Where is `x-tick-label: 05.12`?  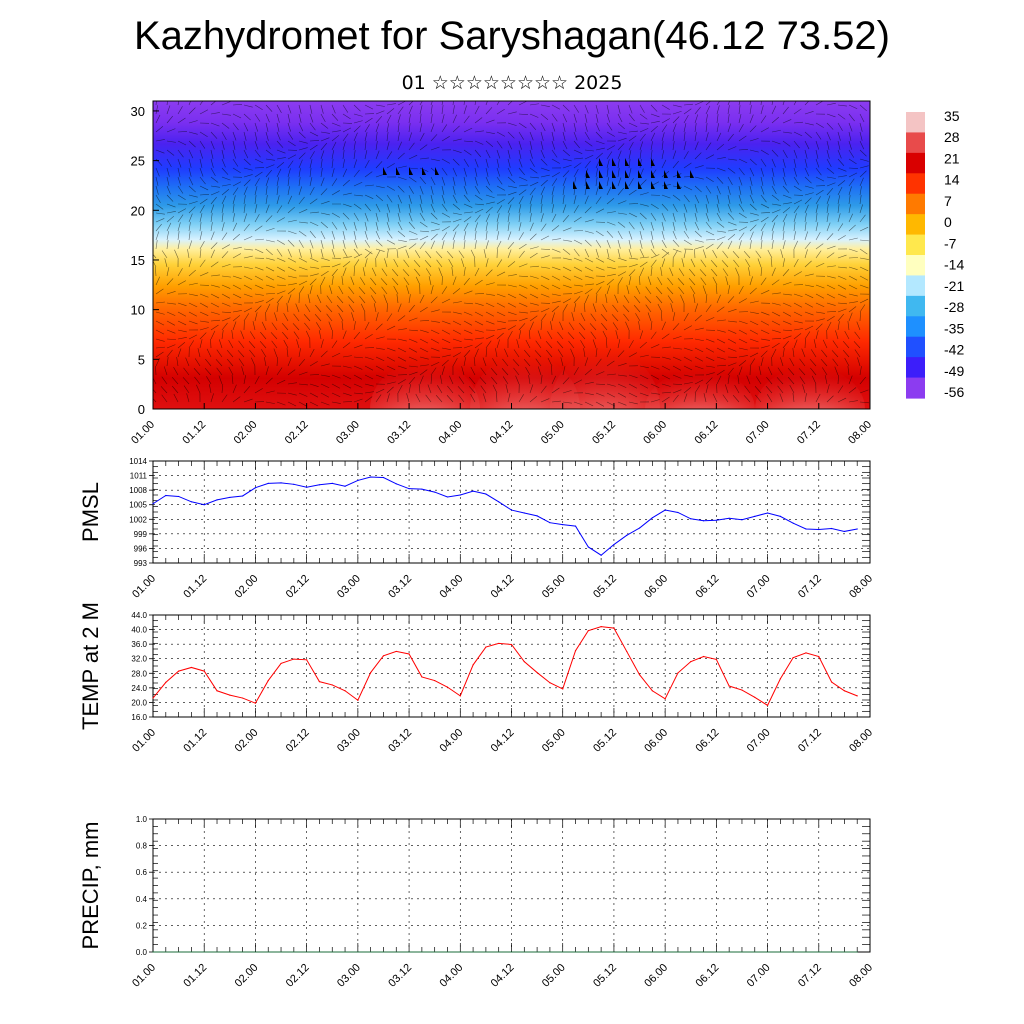 x-tick-label: 05.12 is located at coordinates (605, 741).